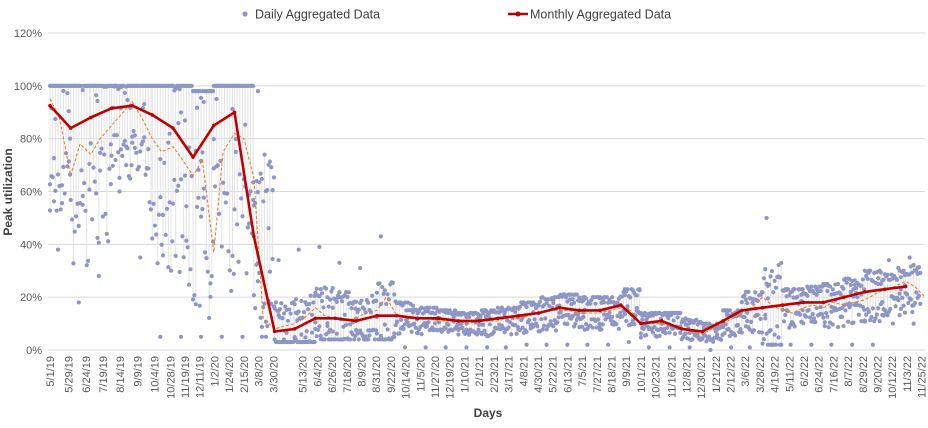  What do you see at coordinates (480, 371) in the screenshot?
I see `x-tick-label: 2/1/21` at bounding box center [480, 371].